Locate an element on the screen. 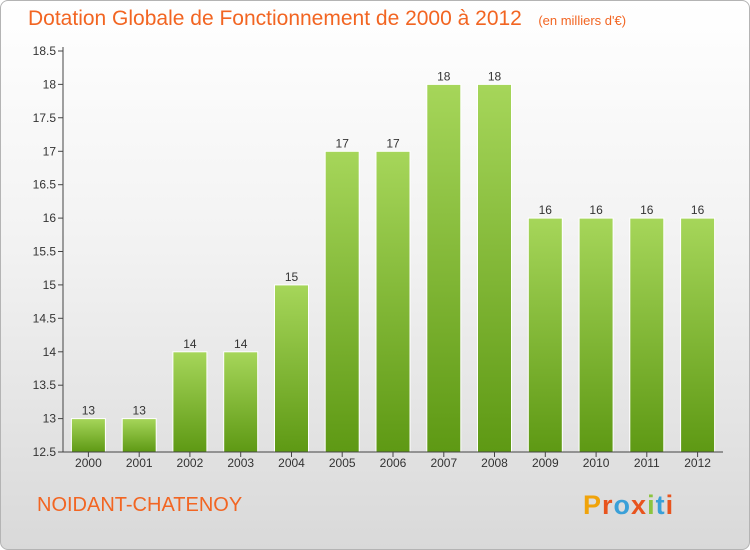  y-tick-label: 12.5 is located at coordinates (45, 452).